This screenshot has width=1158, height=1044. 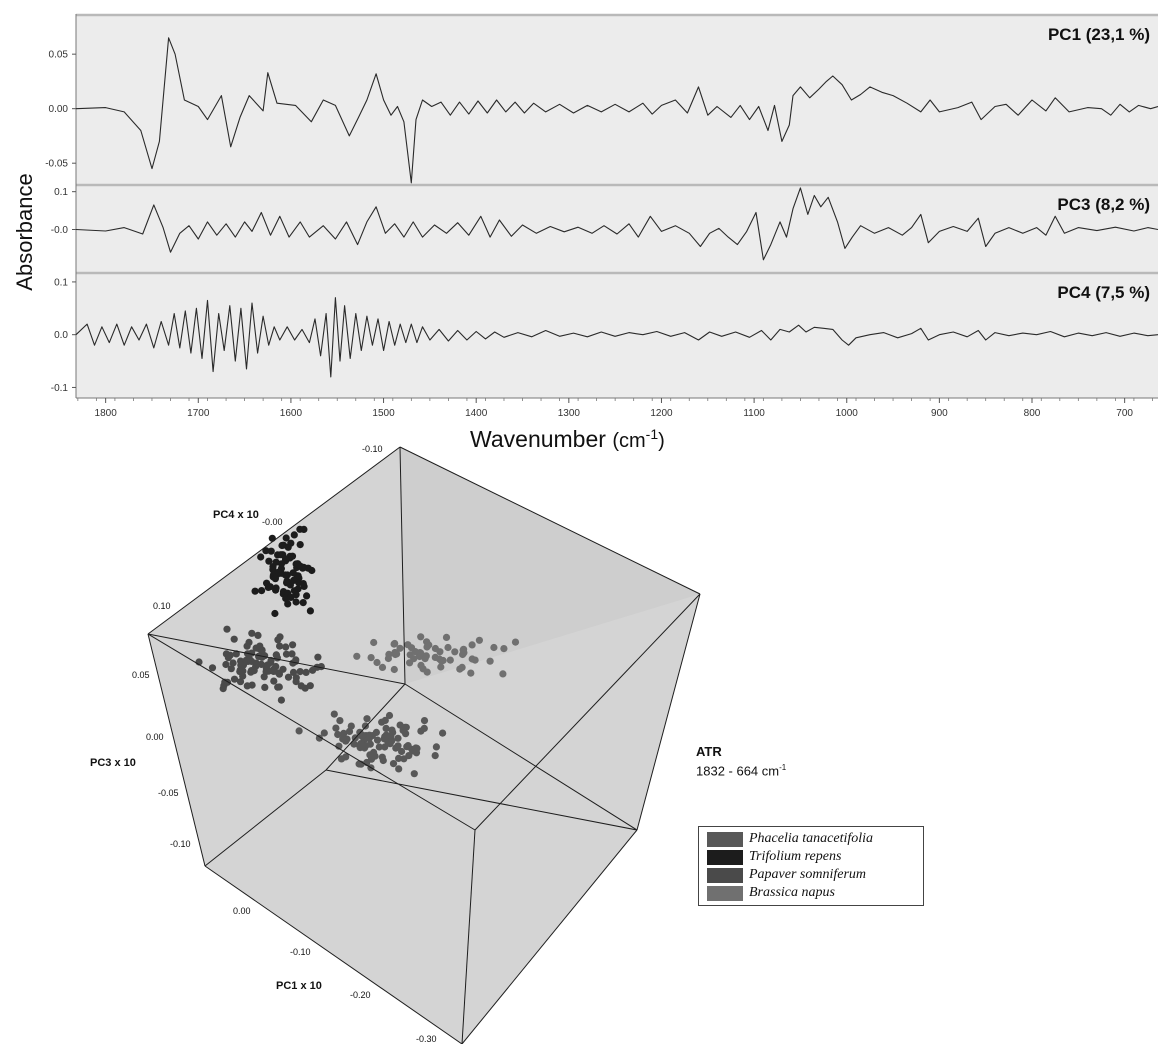 I want to click on x-tick-label: 800, so click(x=1032, y=413).